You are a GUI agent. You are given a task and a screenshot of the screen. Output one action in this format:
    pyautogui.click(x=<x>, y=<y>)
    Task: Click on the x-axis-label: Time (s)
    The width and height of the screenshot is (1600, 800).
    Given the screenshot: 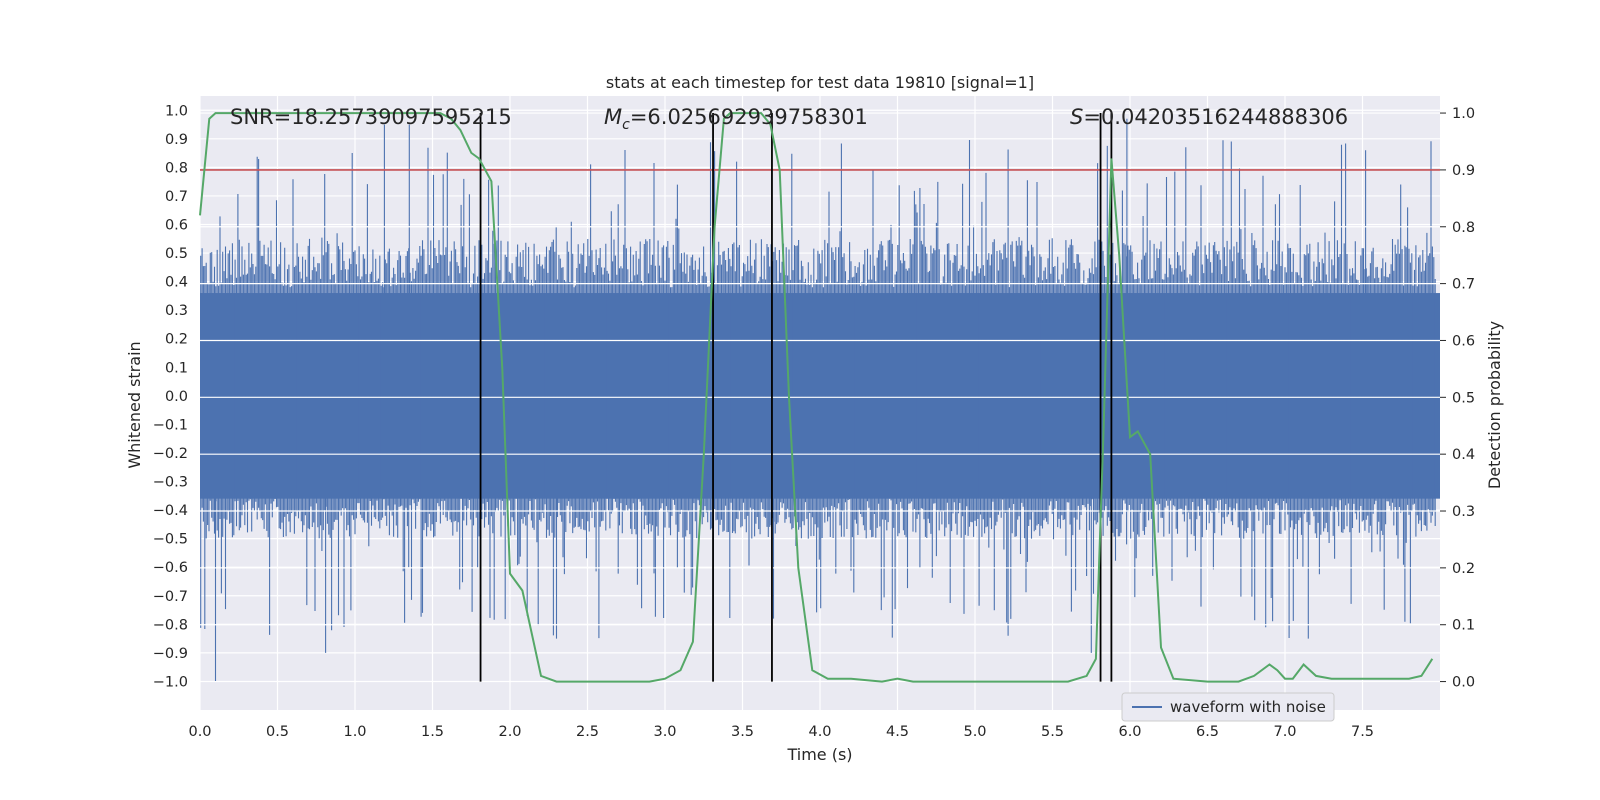 What is the action you would take?
    pyautogui.click(x=819, y=754)
    